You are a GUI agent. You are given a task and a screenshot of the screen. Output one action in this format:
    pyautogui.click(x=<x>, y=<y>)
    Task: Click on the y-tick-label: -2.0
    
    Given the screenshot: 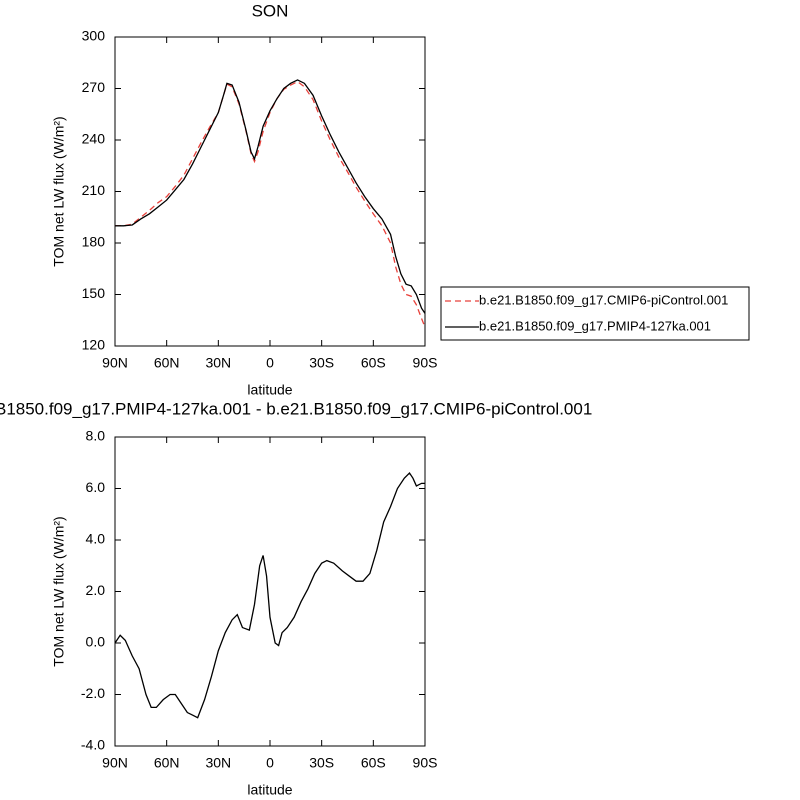 What is the action you would take?
    pyautogui.click(x=93, y=693)
    